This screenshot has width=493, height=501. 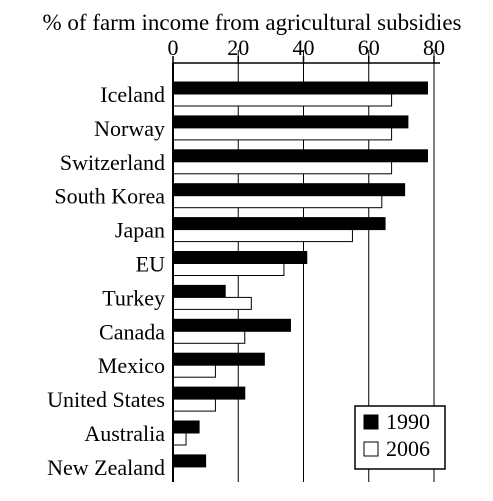 What do you see at coordinates (129, 128) in the screenshot?
I see `category-label: Norway` at bounding box center [129, 128].